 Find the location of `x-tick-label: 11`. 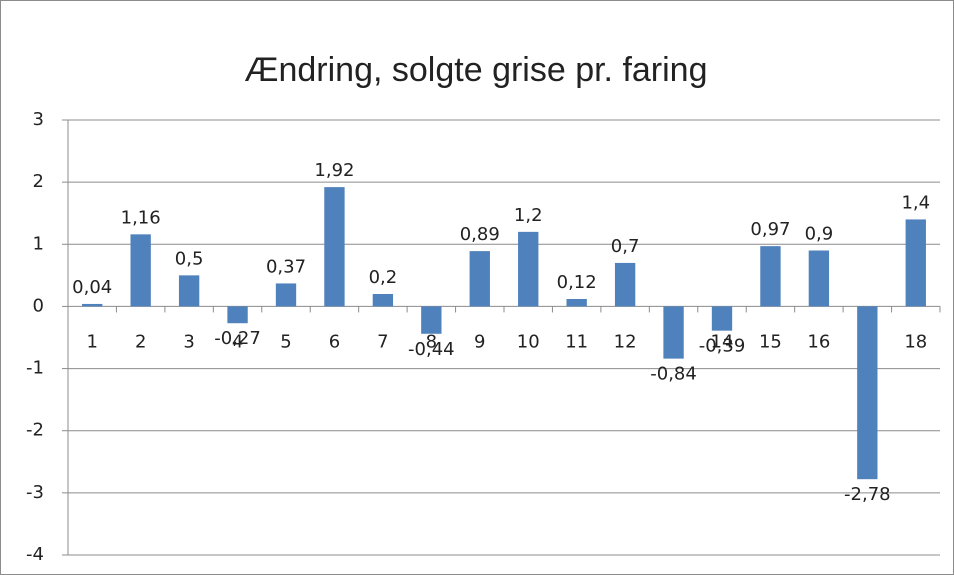

x-tick-label: 11 is located at coordinates (576, 341).